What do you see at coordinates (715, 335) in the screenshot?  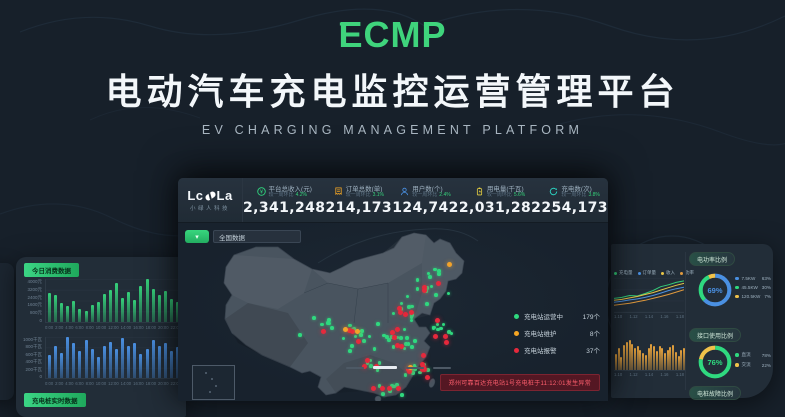 I see `gauge-section-title: 接口使用比例` at bounding box center [715, 335].